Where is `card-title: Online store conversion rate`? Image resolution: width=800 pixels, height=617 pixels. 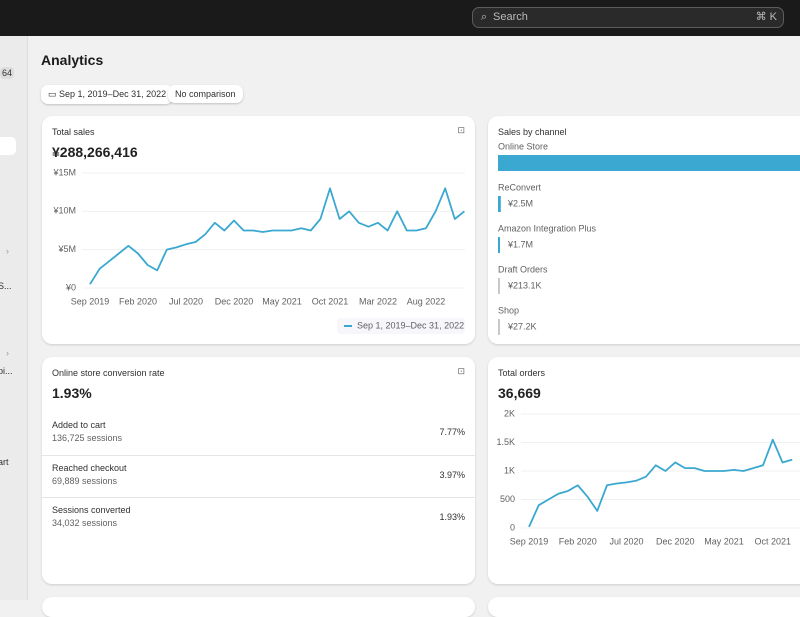 card-title: Online store conversion rate is located at coordinates (108, 373).